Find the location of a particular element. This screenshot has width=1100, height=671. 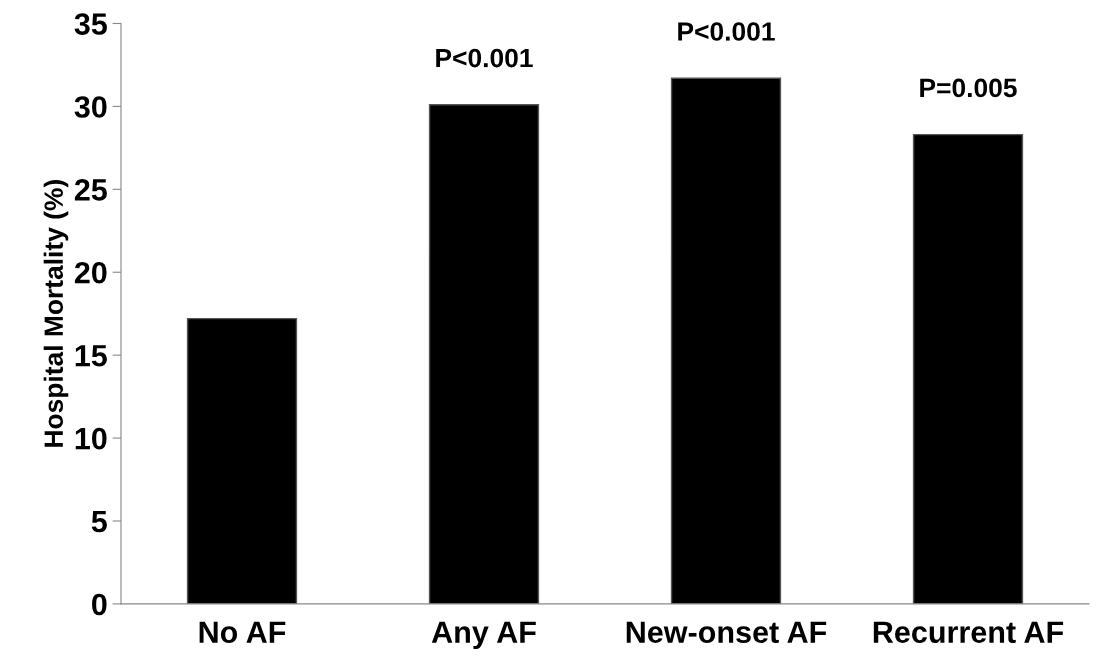

annotation: P=0.005 is located at coordinates (968, 88).